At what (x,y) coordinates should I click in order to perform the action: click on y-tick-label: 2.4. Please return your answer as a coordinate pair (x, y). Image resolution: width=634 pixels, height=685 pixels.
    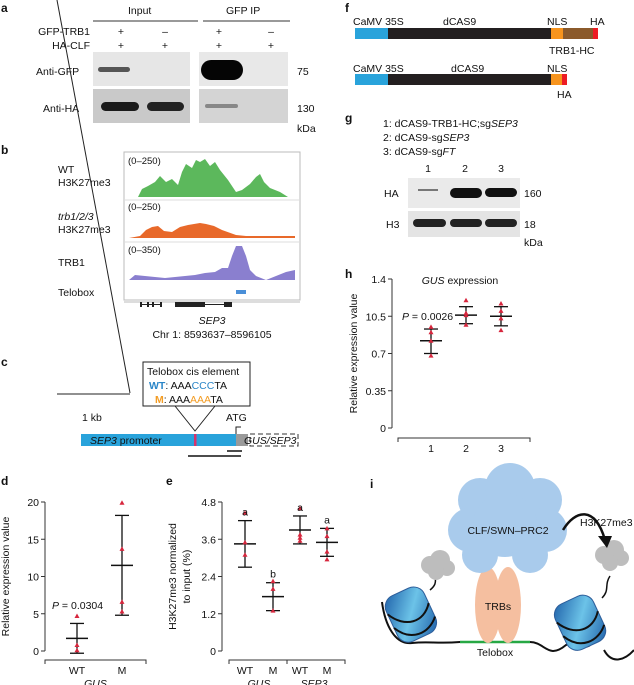
    Looking at the image, I should click on (208, 578).